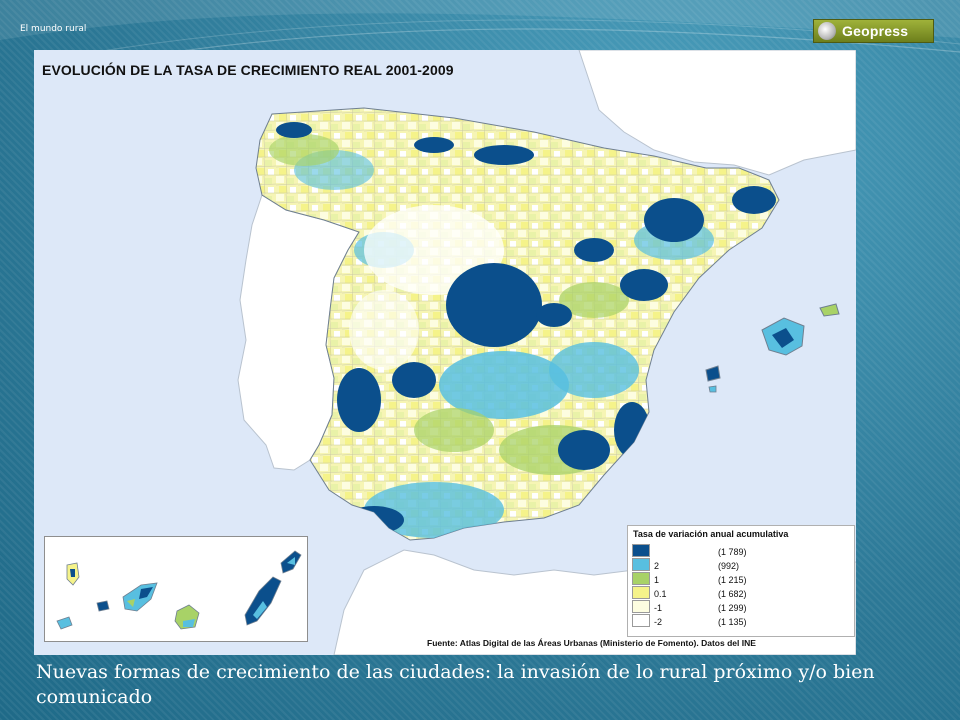 Image resolution: width=960 pixels, height=720 pixels. I want to click on legend-count: (1 789), so click(732, 552).